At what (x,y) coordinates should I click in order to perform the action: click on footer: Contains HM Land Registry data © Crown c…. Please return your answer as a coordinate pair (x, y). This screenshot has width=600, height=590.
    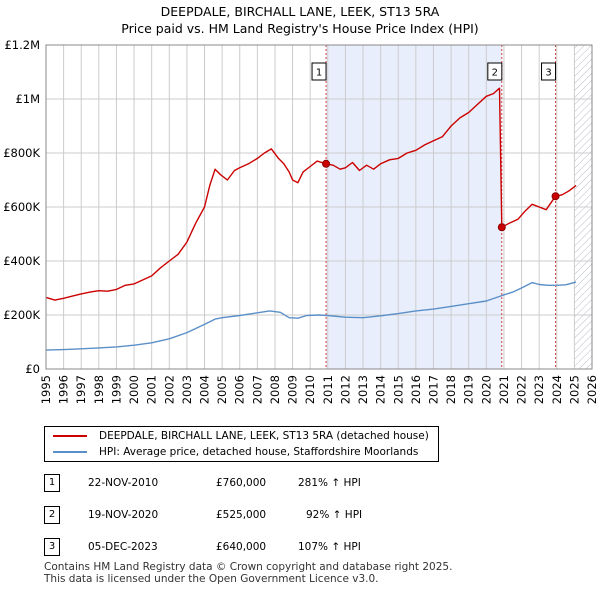
    Looking at the image, I should click on (248, 573).